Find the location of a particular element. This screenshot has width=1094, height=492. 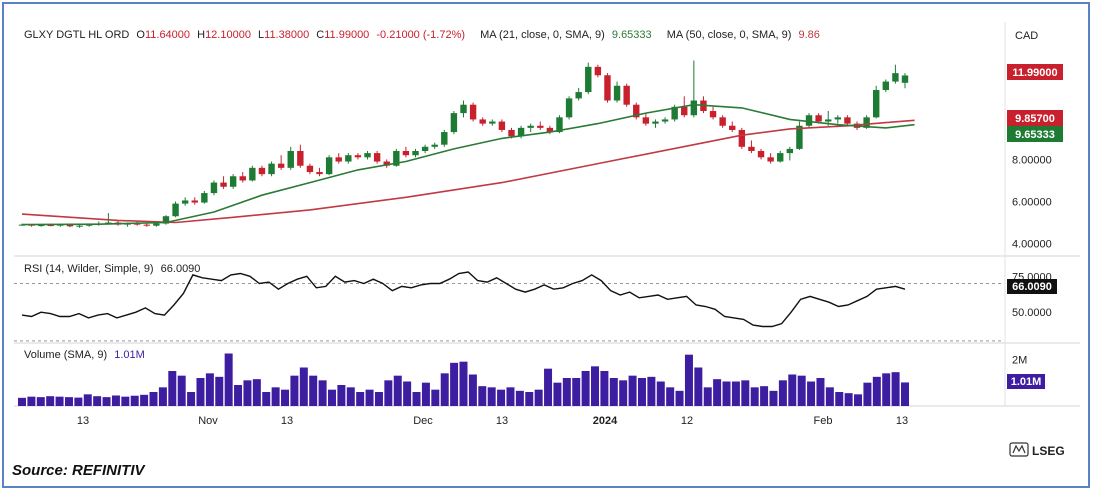

close-value: 11.99000 is located at coordinates (346, 35).